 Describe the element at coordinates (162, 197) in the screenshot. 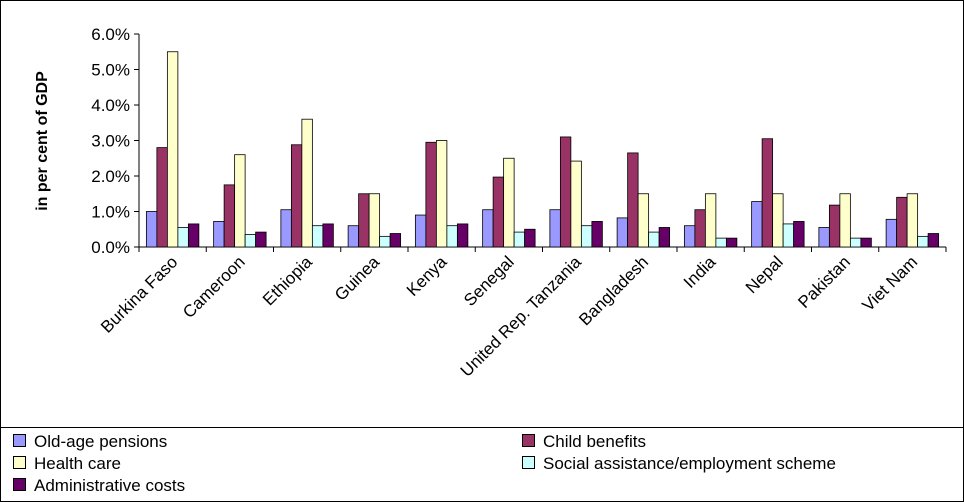

I see `bar-child-benefits-burkina-faso` at that location.